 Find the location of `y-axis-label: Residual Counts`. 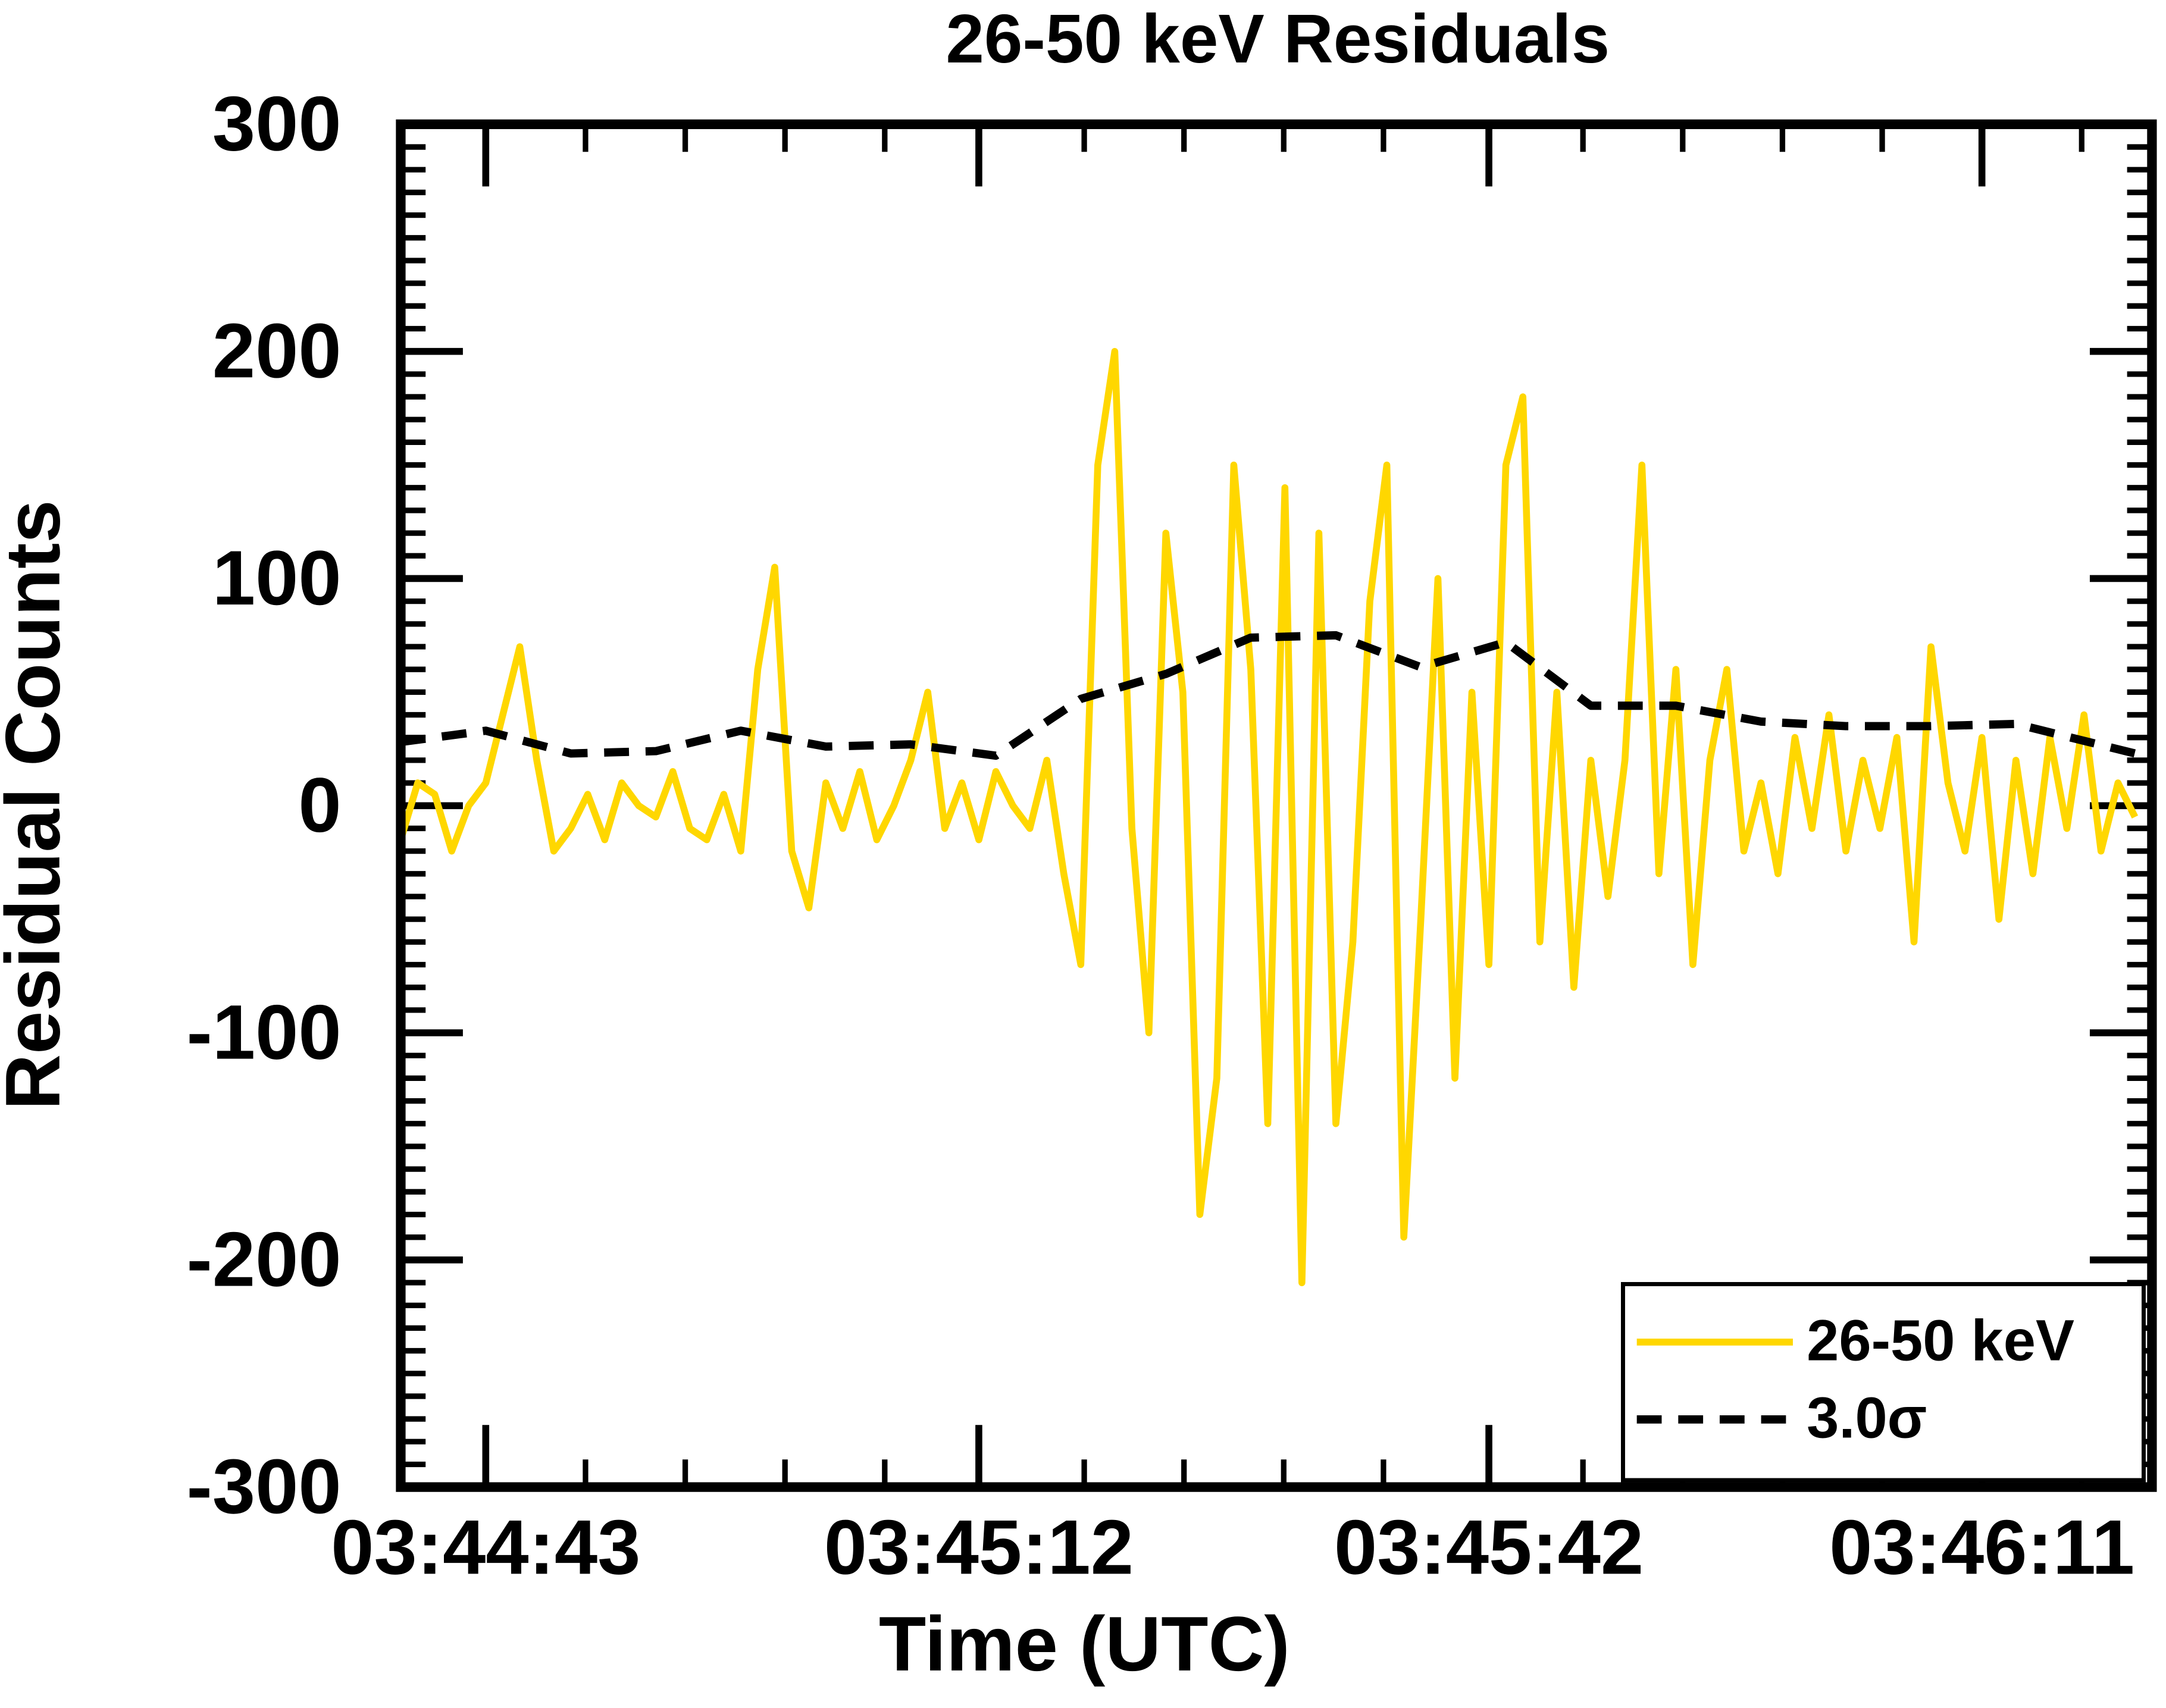

y-axis-label: Residual Counts is located at coordinates (38, 805).